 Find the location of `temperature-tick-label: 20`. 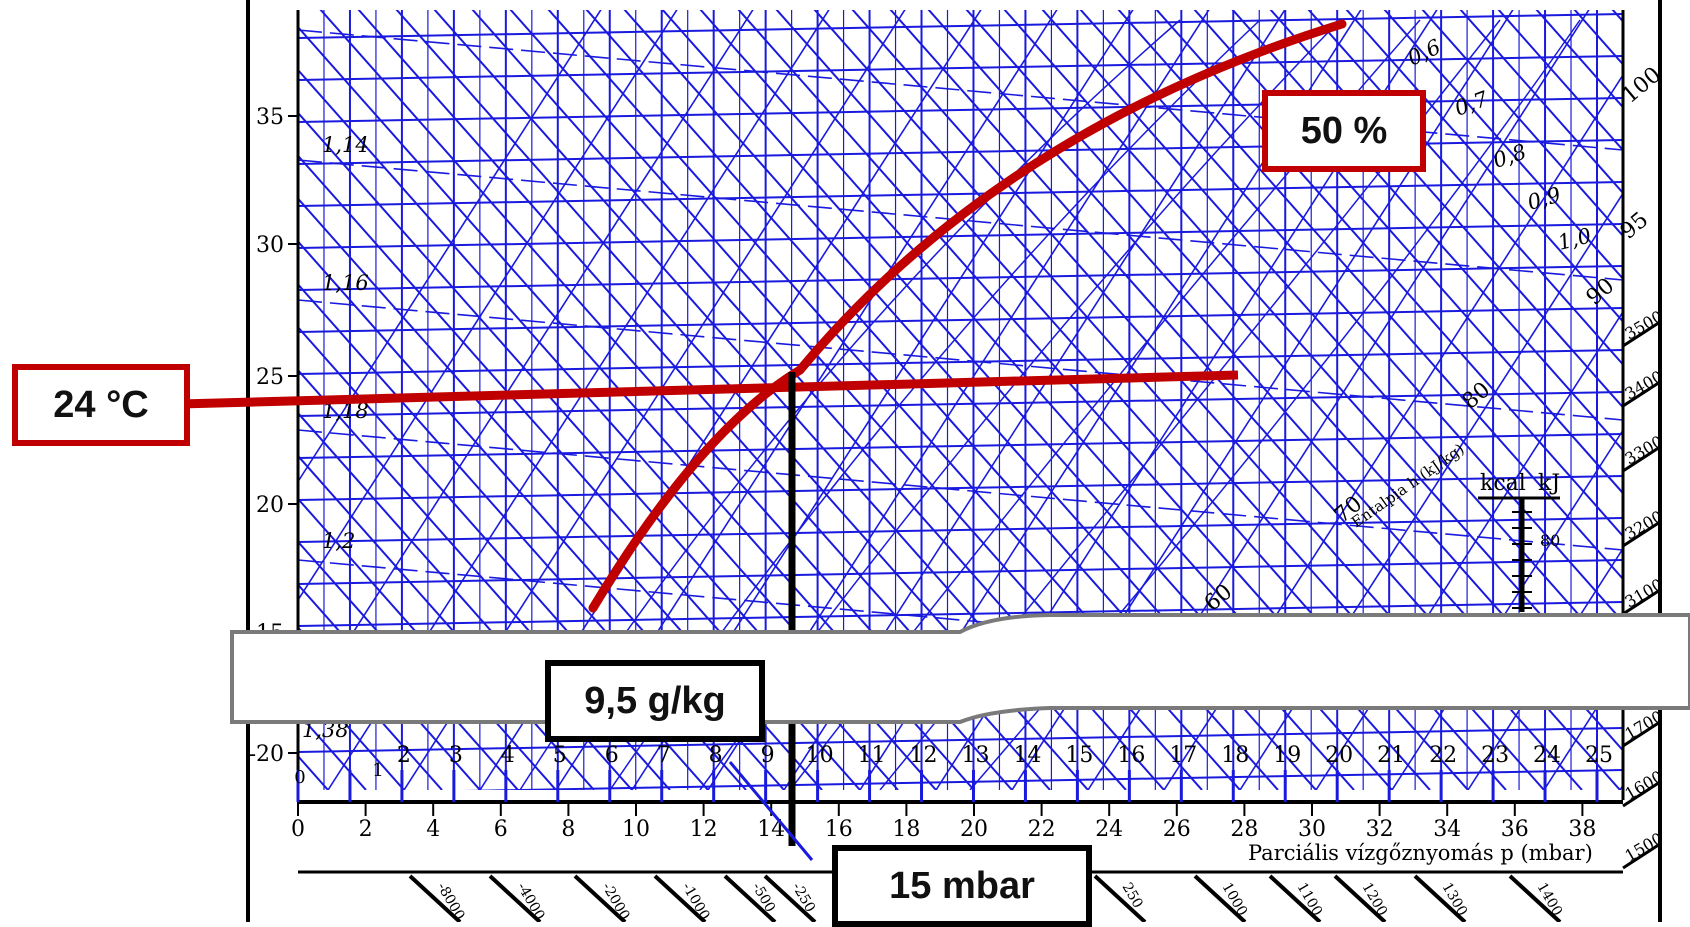

temperature-tick-label: 20 is located at coordinates (270, 505).